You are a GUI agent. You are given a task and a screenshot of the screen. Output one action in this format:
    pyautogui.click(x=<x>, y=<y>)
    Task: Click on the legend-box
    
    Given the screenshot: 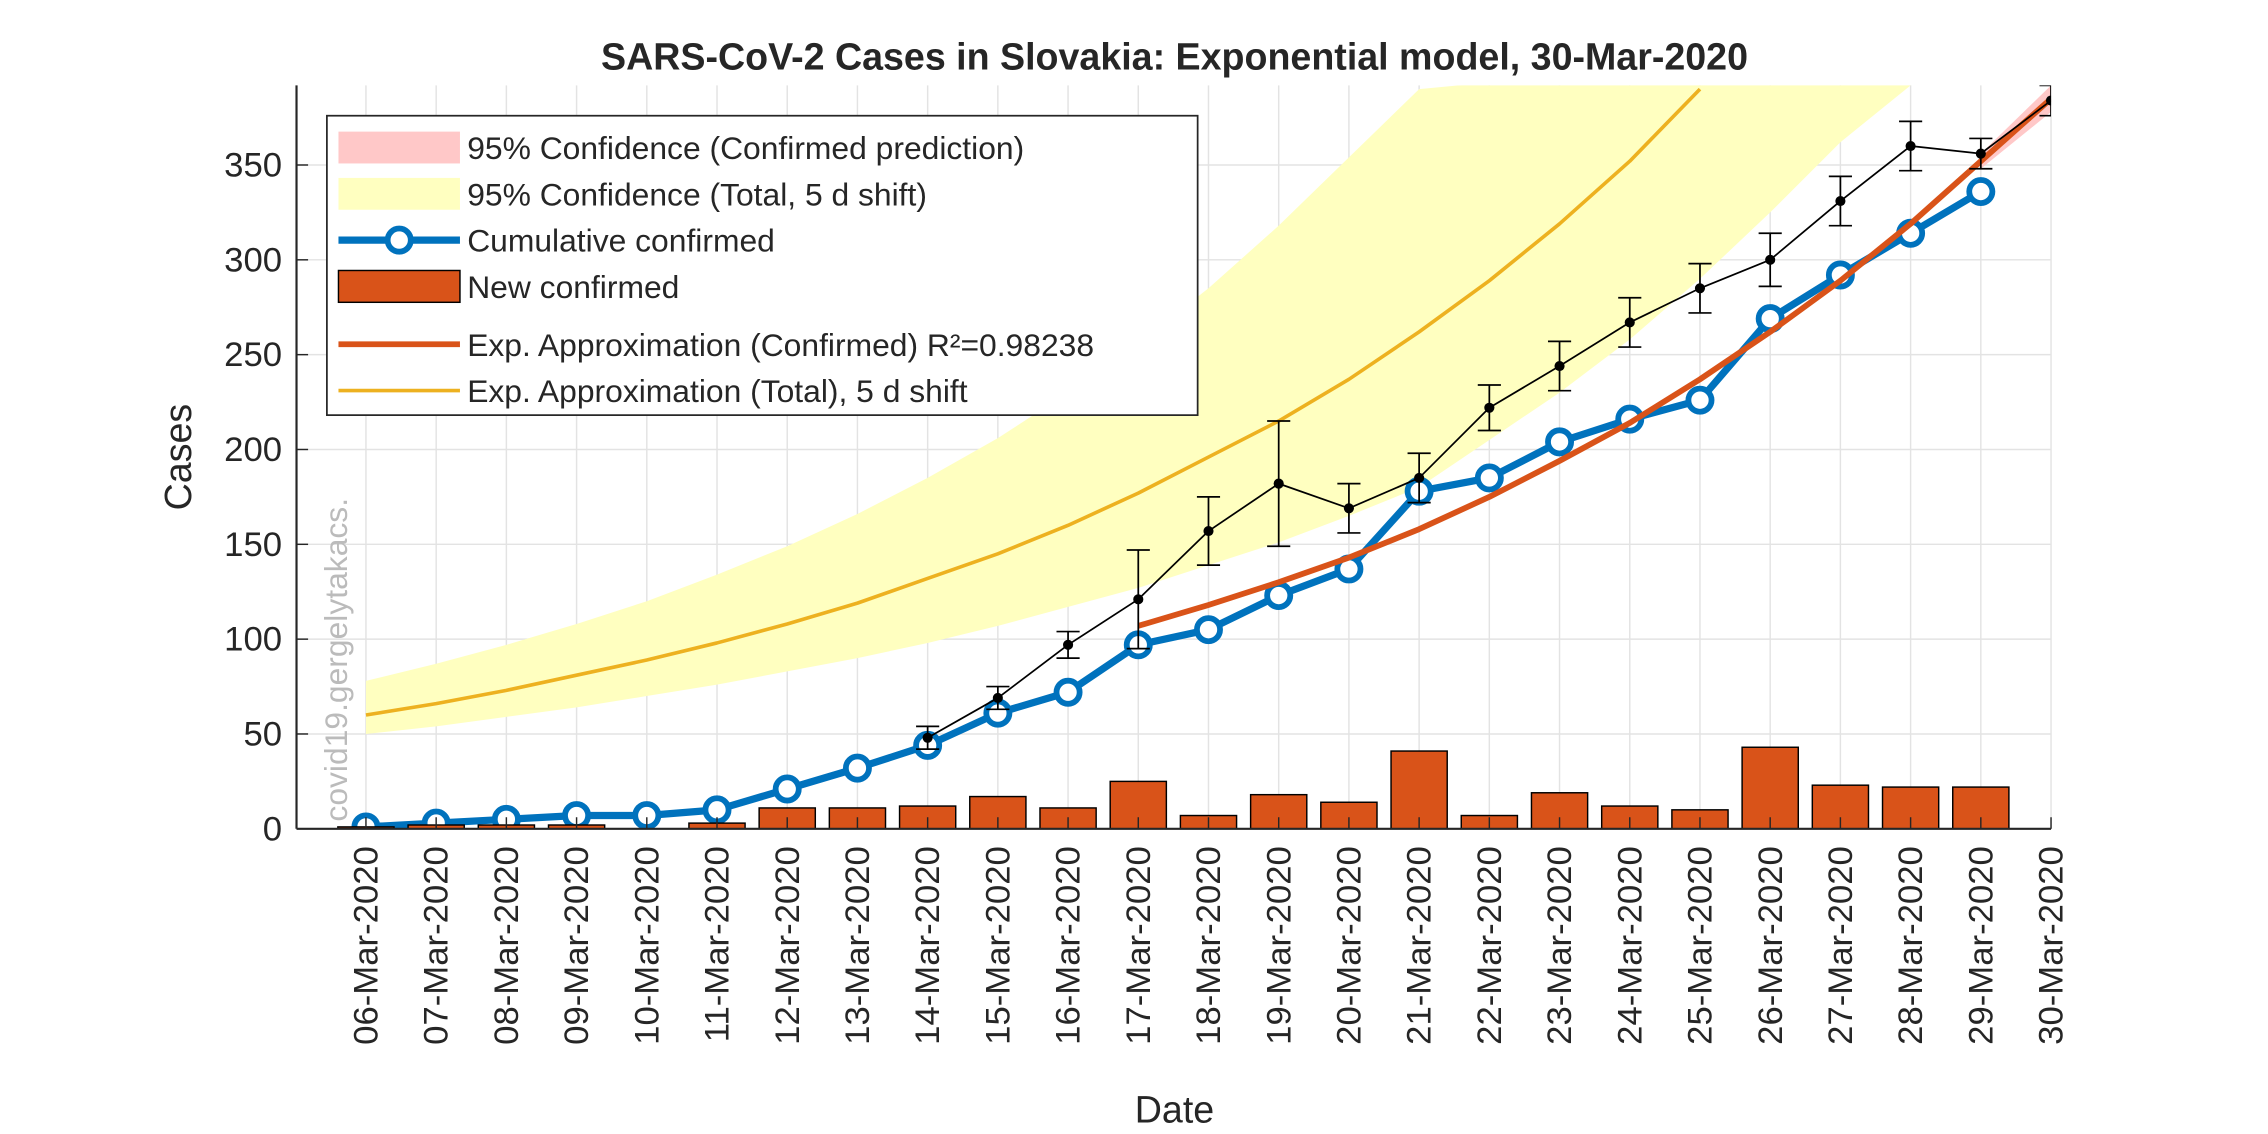 What is the action you would take?
    pyautogui.click(x=762, y=265)
    